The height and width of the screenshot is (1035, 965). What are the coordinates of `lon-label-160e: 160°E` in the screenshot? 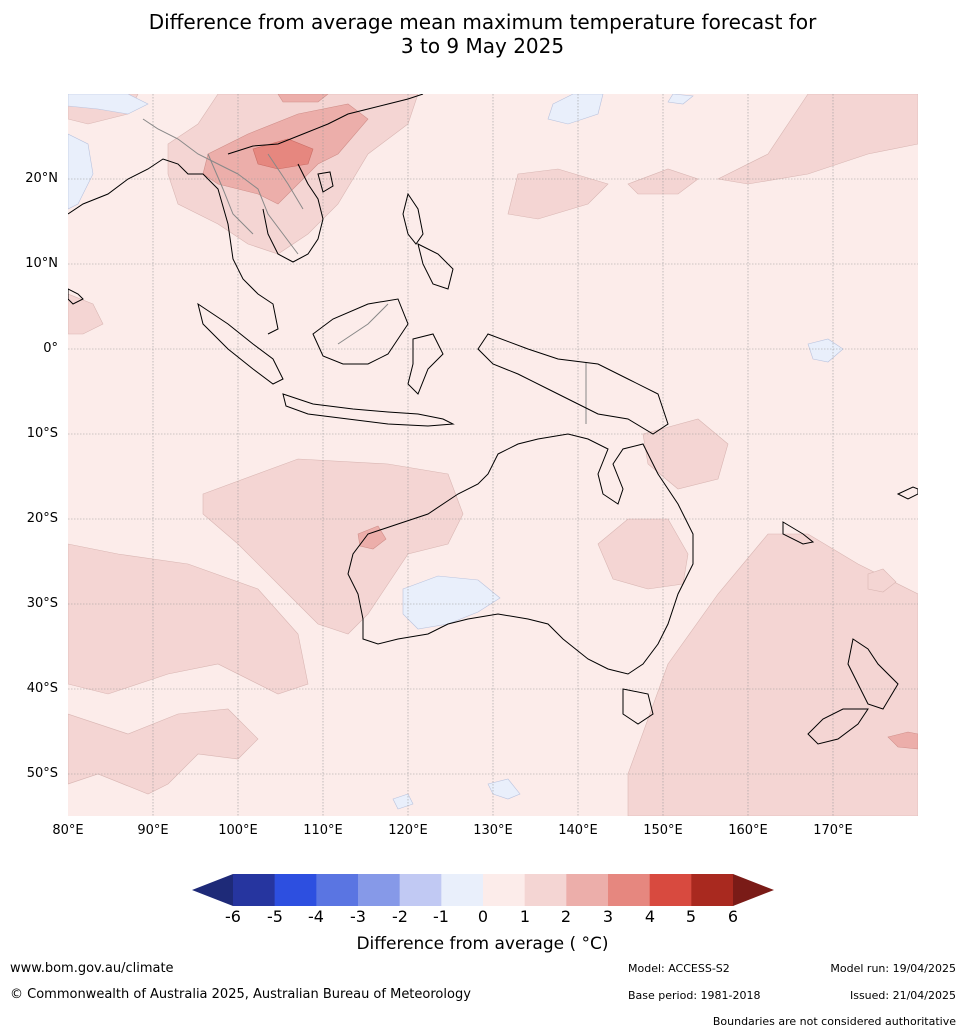 It's located at (748, 830).